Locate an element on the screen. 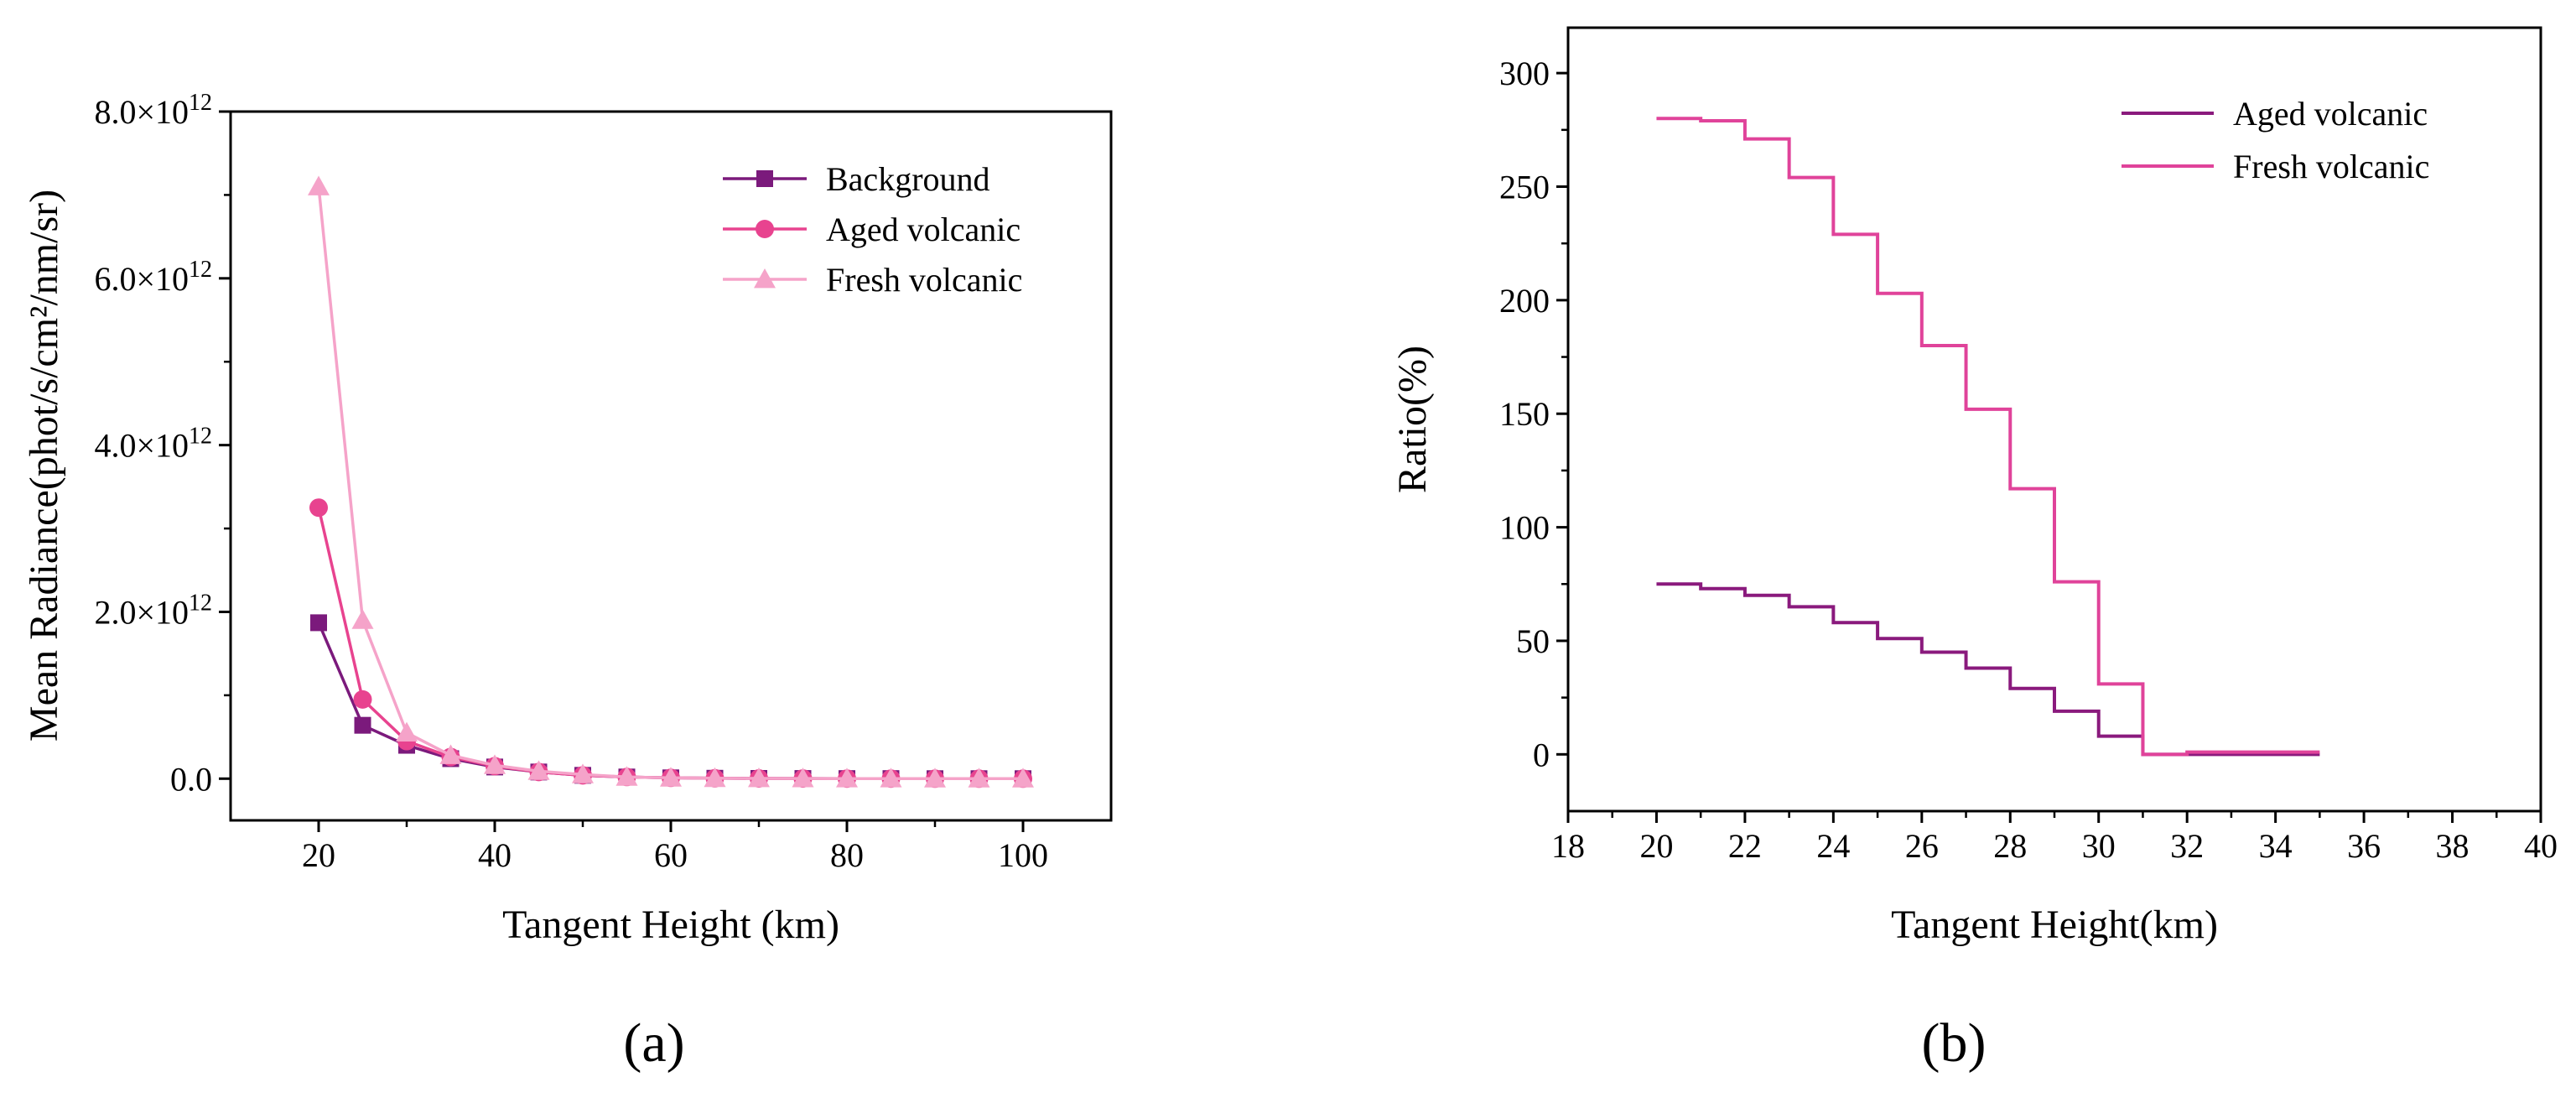 The width and height of the screenshot is (2576, 1098). a-y-tick-label: 4.0×10¹² is located at coordinates (153, 444).